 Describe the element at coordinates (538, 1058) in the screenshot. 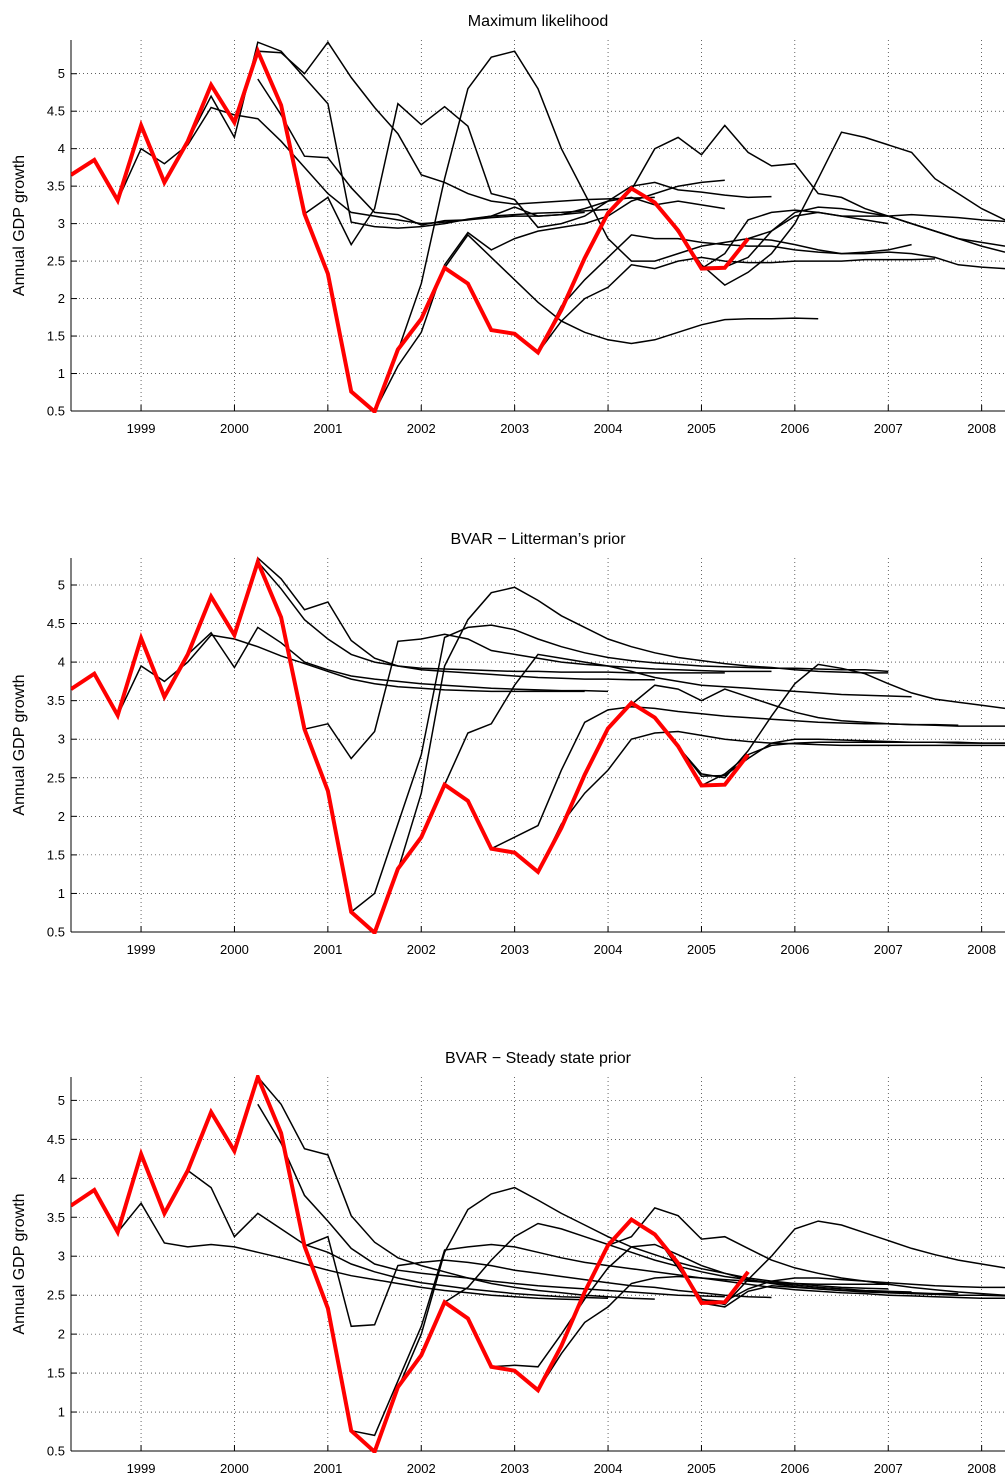

I see `chart-title: BVAR − Steady state prior` at that location.